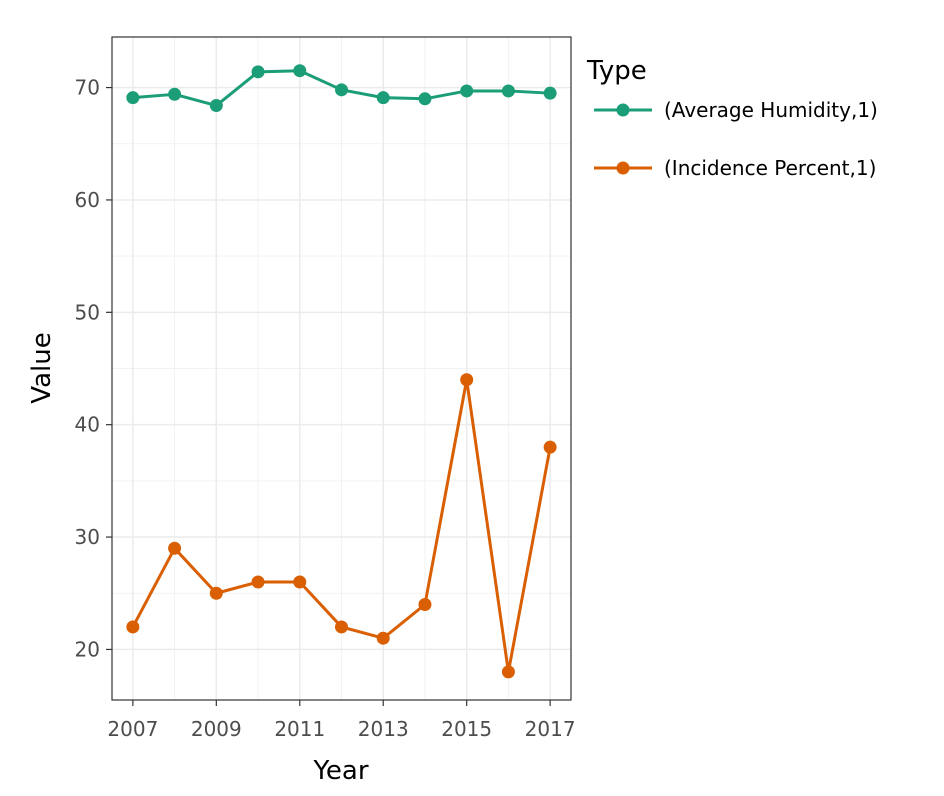 Image resolution: width=944 pixels, height=796 pixels. I want to click on x-tick-label: 2015, so click(466, 729).